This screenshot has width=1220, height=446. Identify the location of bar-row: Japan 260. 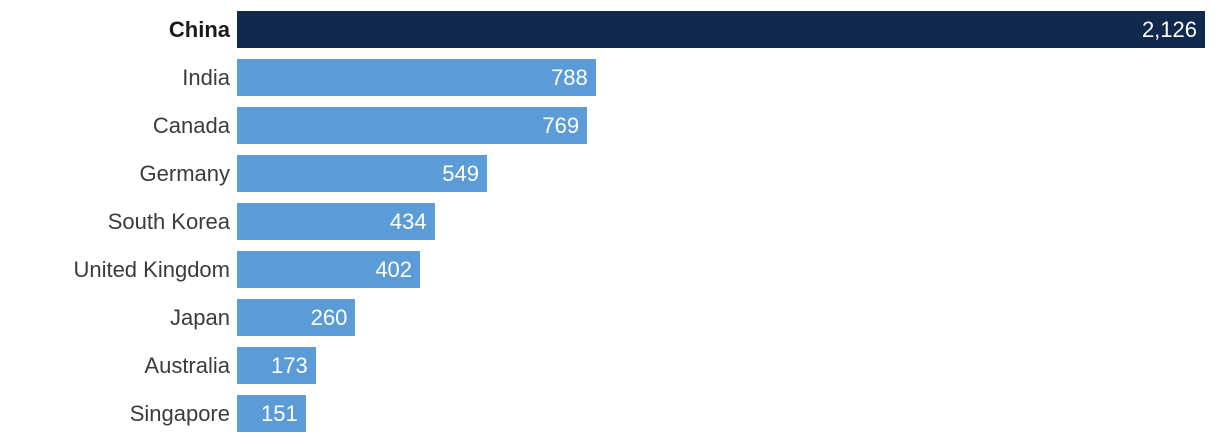
(602, 317).